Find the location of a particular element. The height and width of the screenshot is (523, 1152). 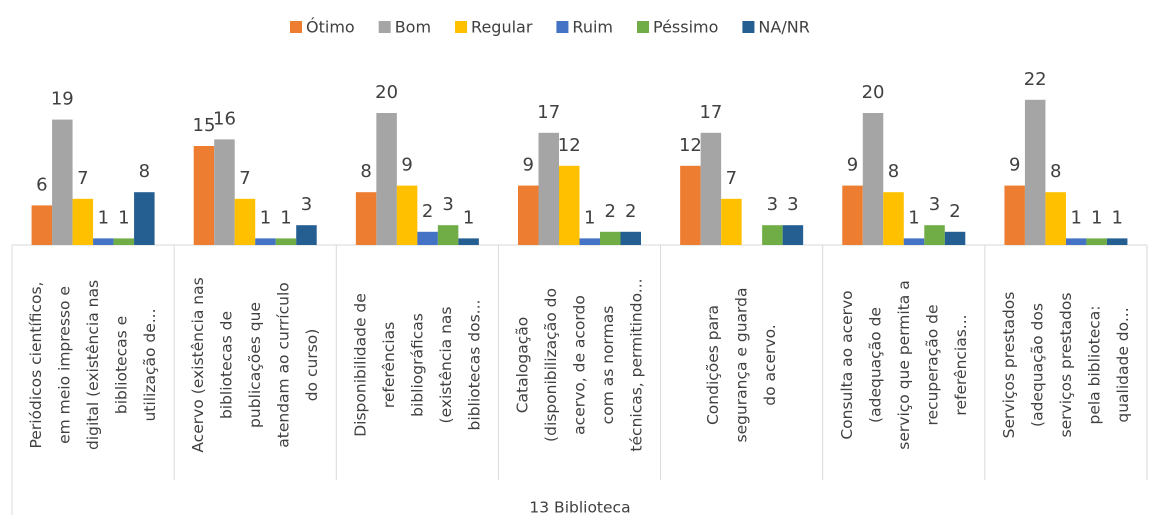

legend-label: Regular is located at coordinates (502, 27).